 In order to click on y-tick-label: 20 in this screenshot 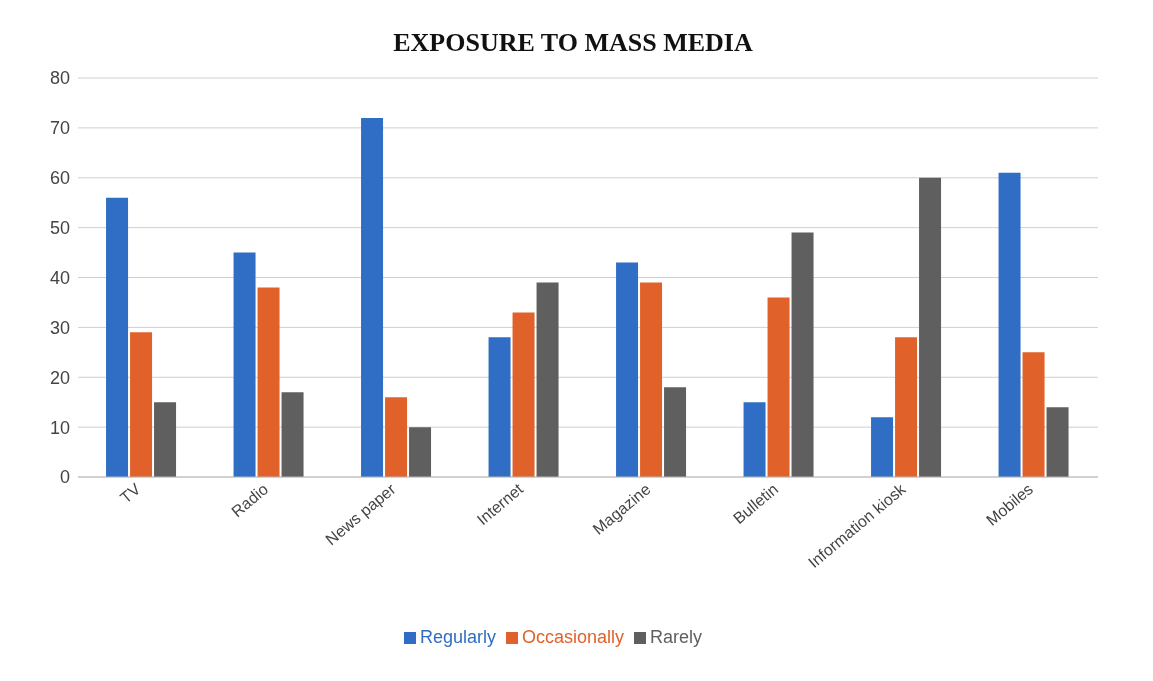, I will do `click(59, 377)`.